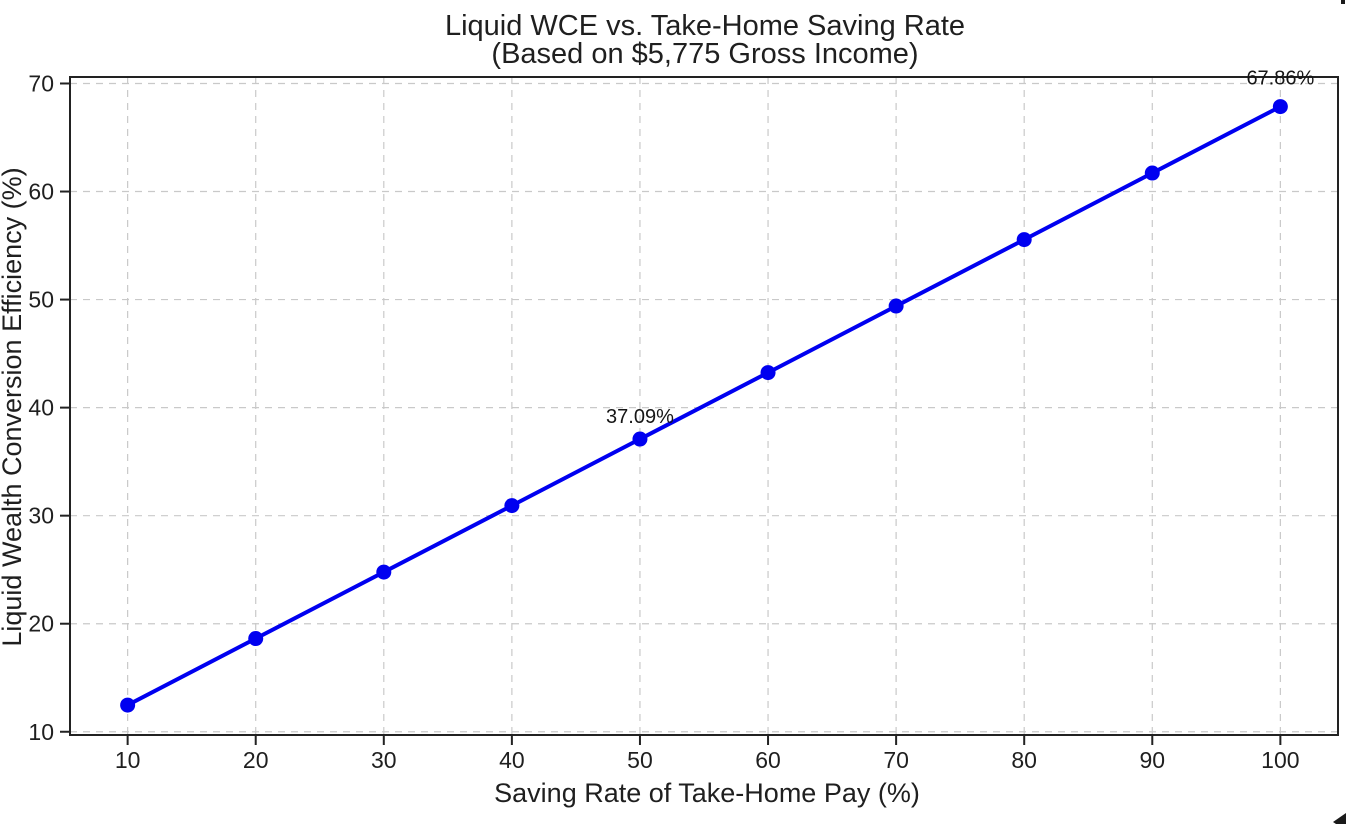 This screenshot has width=1346, height=824. What do you see at coordinates (41, 300) in the screenshot?
I see `y-tick-label: 50` at bounding box center [41, 300].